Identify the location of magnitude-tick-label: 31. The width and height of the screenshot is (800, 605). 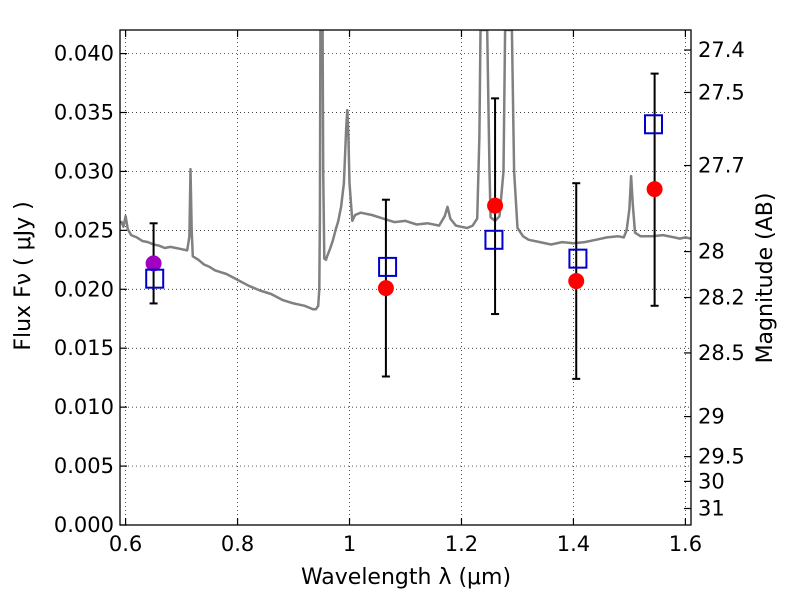
(711, 509).